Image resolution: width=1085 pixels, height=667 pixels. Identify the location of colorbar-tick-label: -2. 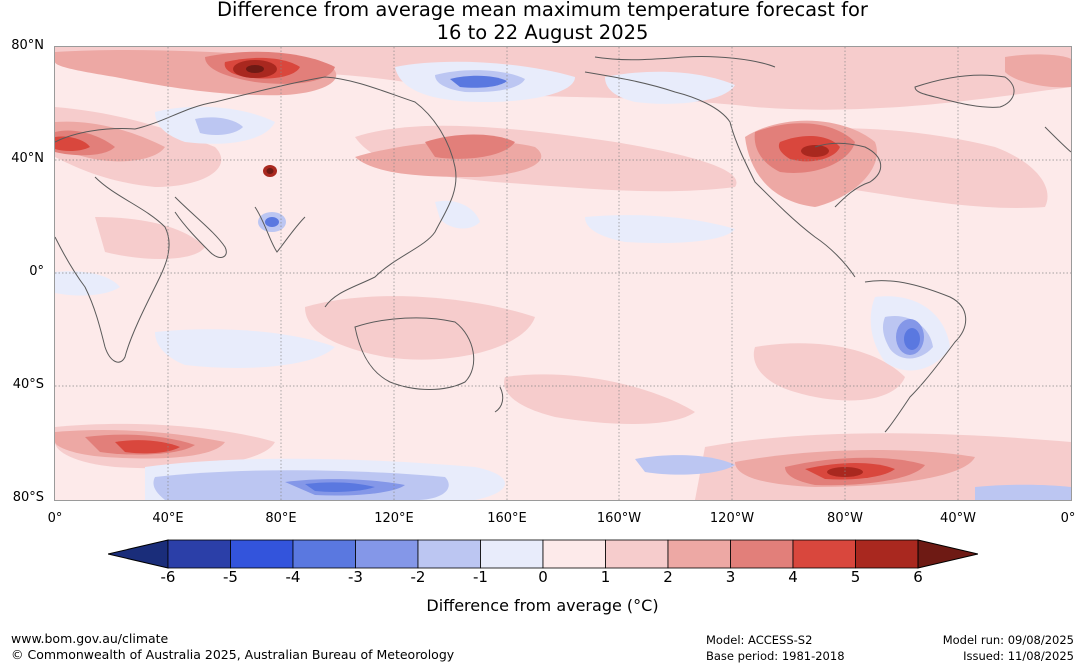
(418, 577).